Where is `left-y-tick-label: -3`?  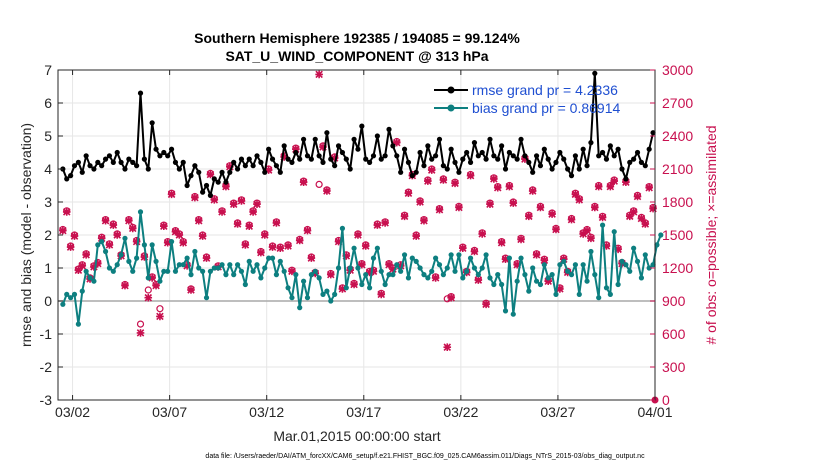 left-y-tick-label: -3 is located at coordinates (46, 400).